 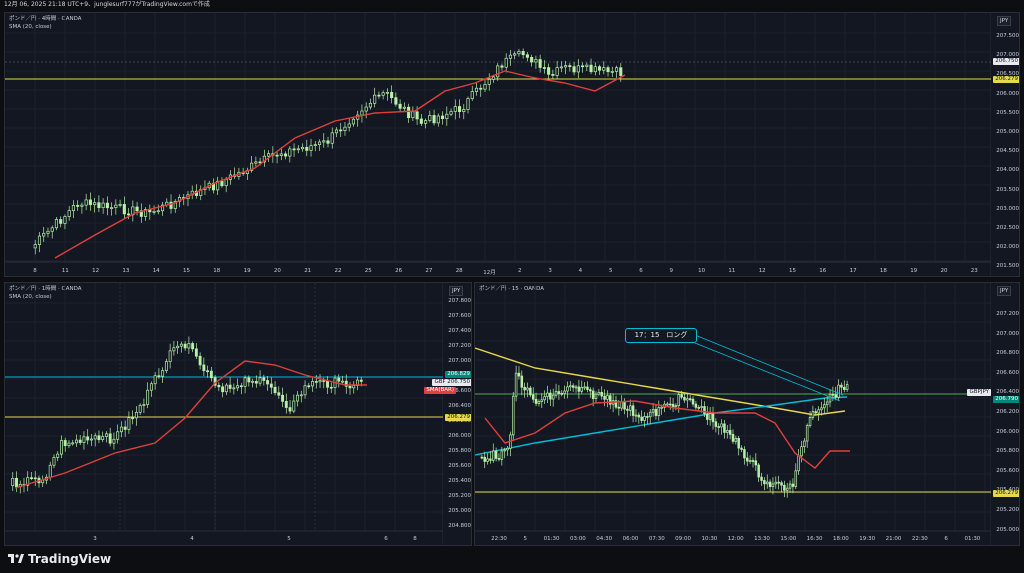 What do you see at coordinates (59, 559) in the screenshot?
I see `tradingview-logo: TradingView` at bounding box center [59, 559].